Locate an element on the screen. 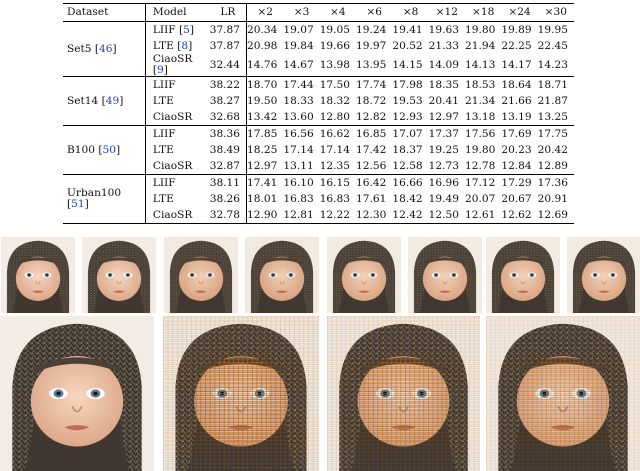 The image size is (640, 471). column-header: ×3 is located at coordinates (301, 12).